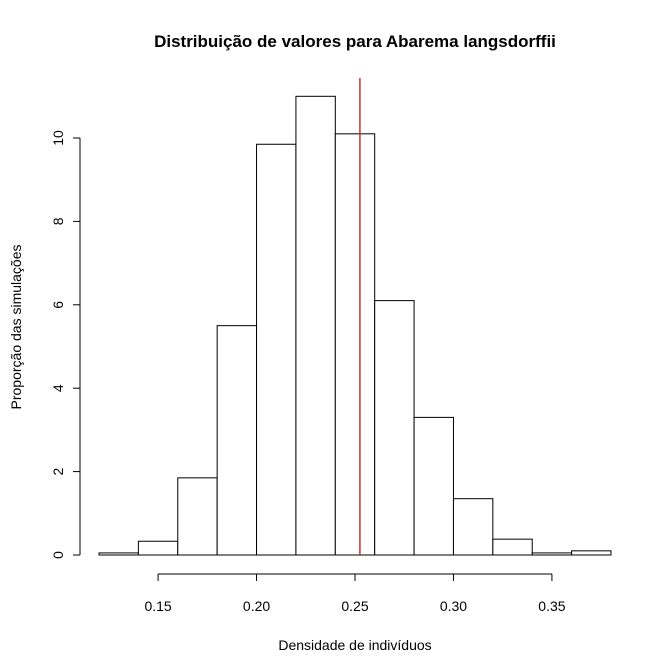  What do you see at coordinates (58, 555) in the screenshot?
I see `y-tick-label: 0` at bounding box center [58, 555].